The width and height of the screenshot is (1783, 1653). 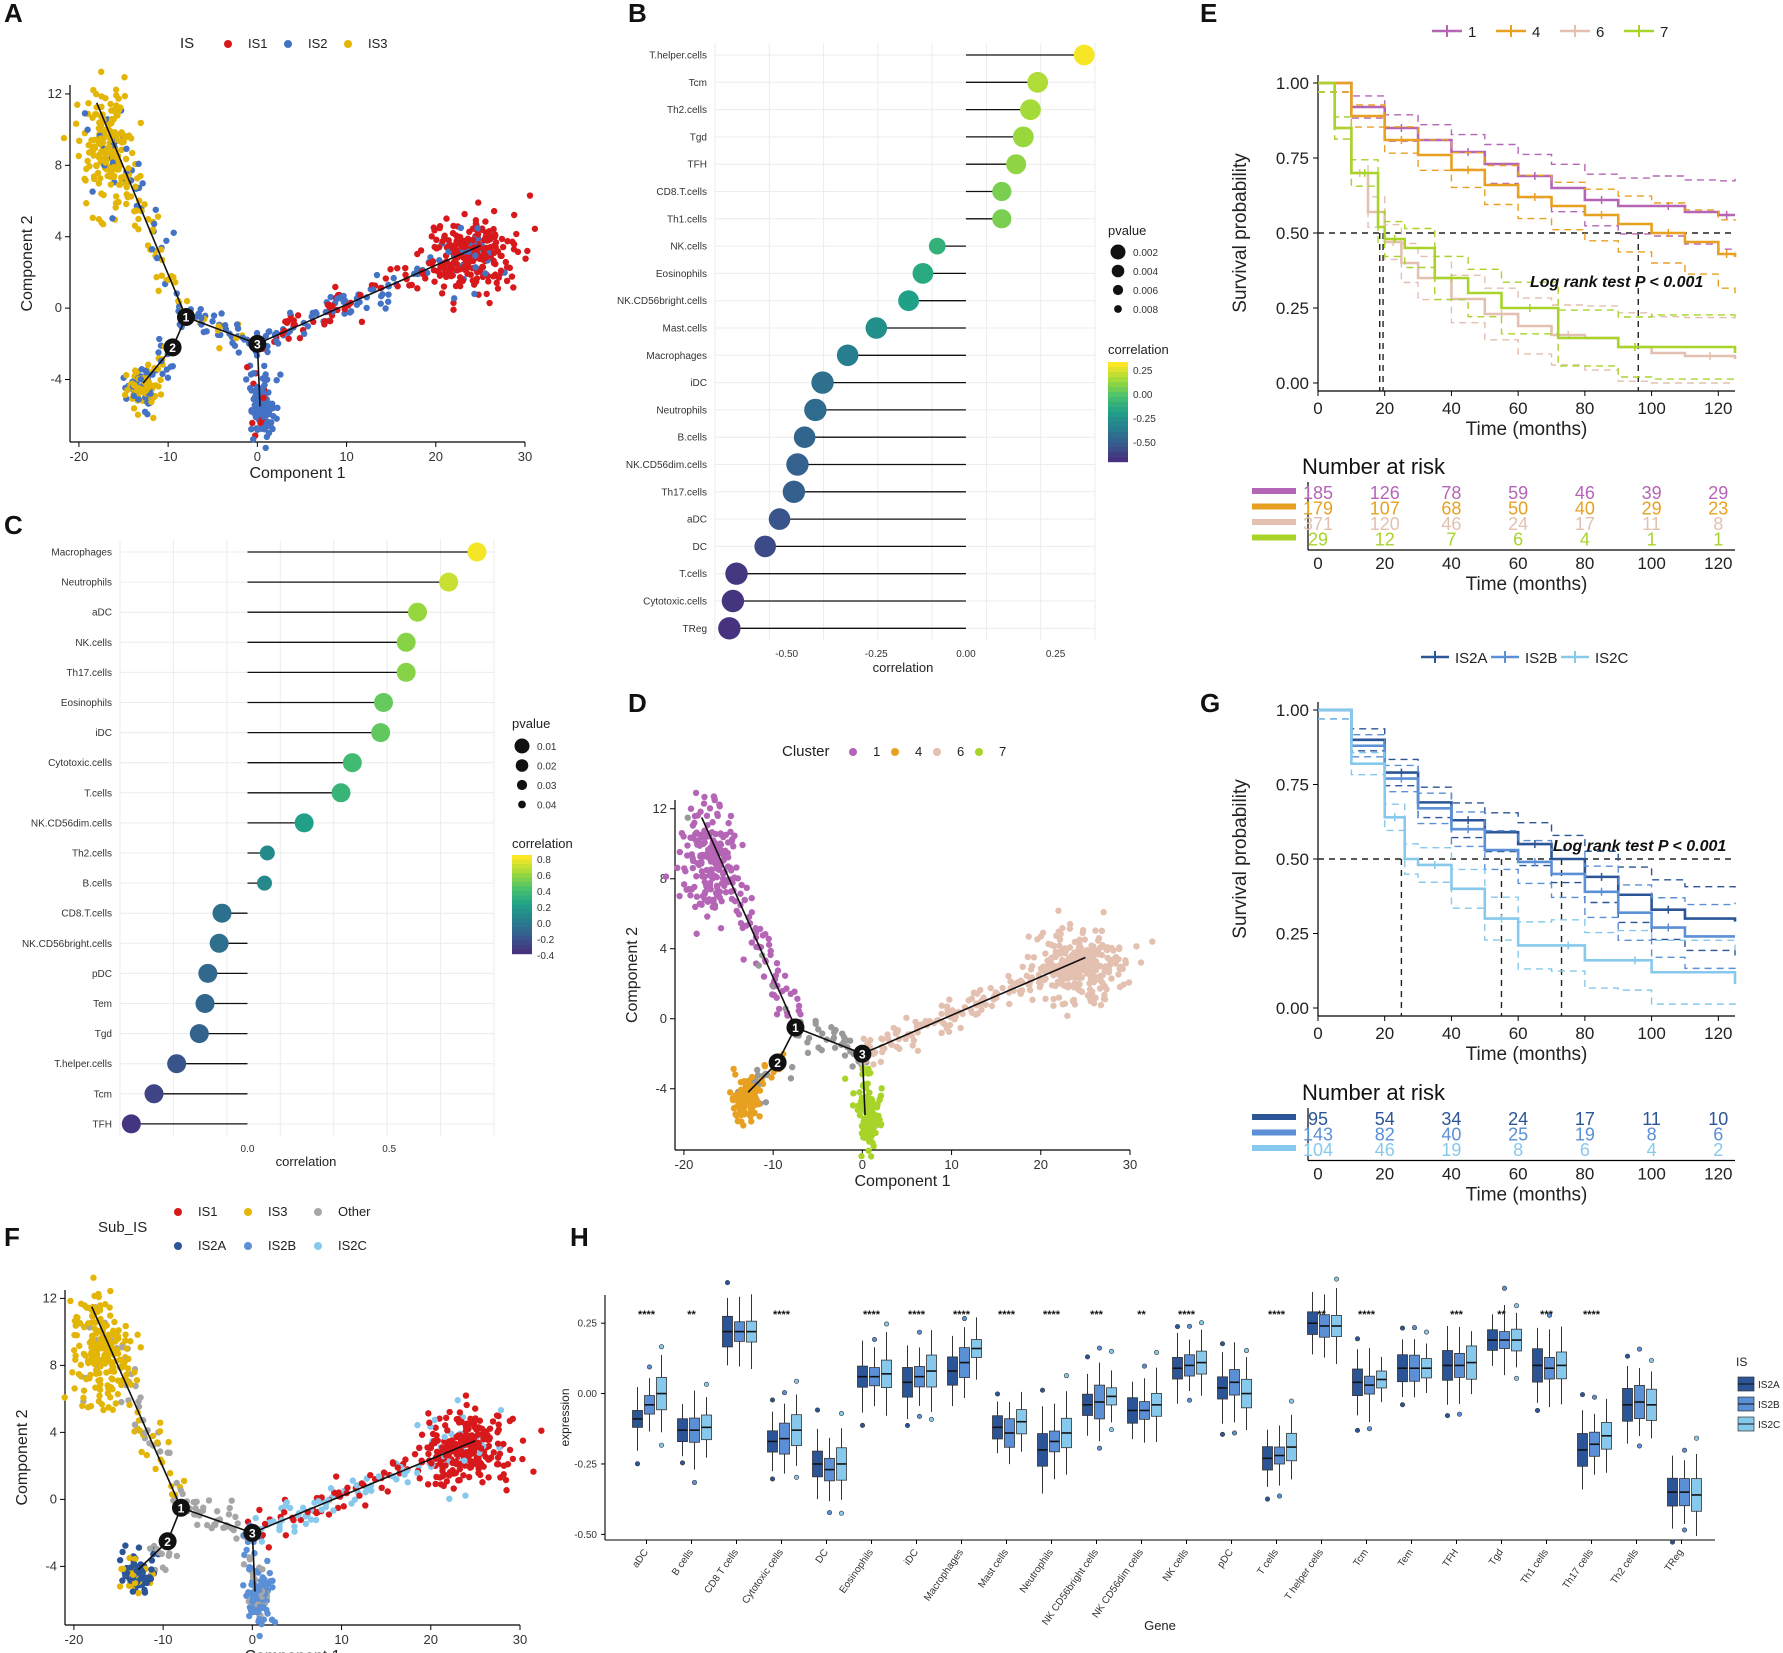 What do you see at coordinates (1585, 1135) in the screenshot?
I see `risk-value: 19` at bounding box center [1585, 1135].